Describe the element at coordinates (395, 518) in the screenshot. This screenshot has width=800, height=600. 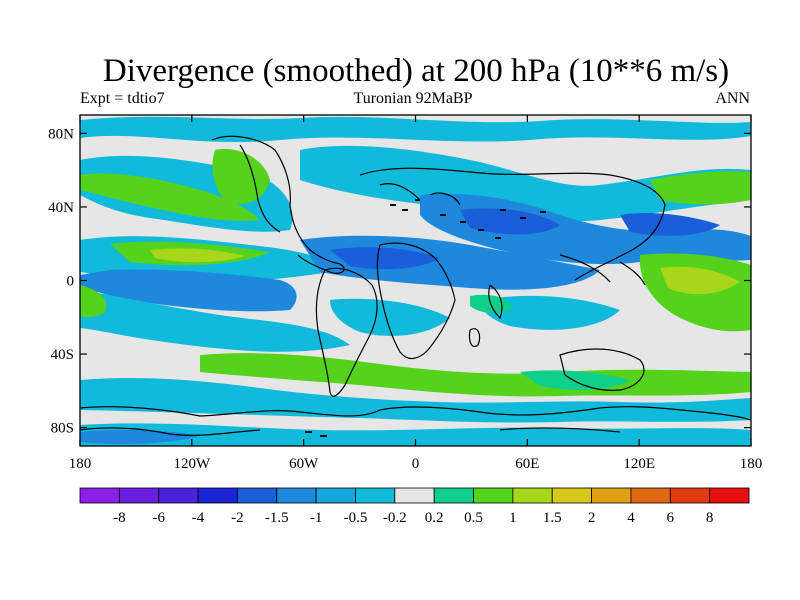
I see `colorbar-label: -0.2` at that location.